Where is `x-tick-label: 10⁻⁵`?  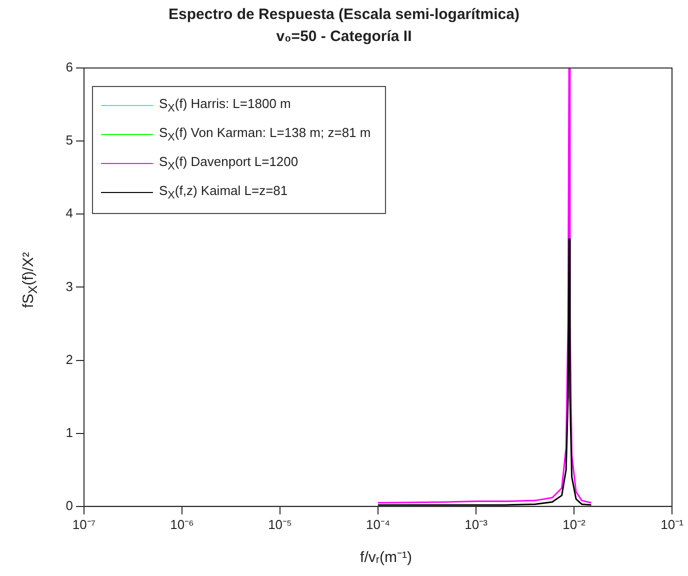
x-tick-label: 10⁻⁵ is located at coordinates (280, 524).